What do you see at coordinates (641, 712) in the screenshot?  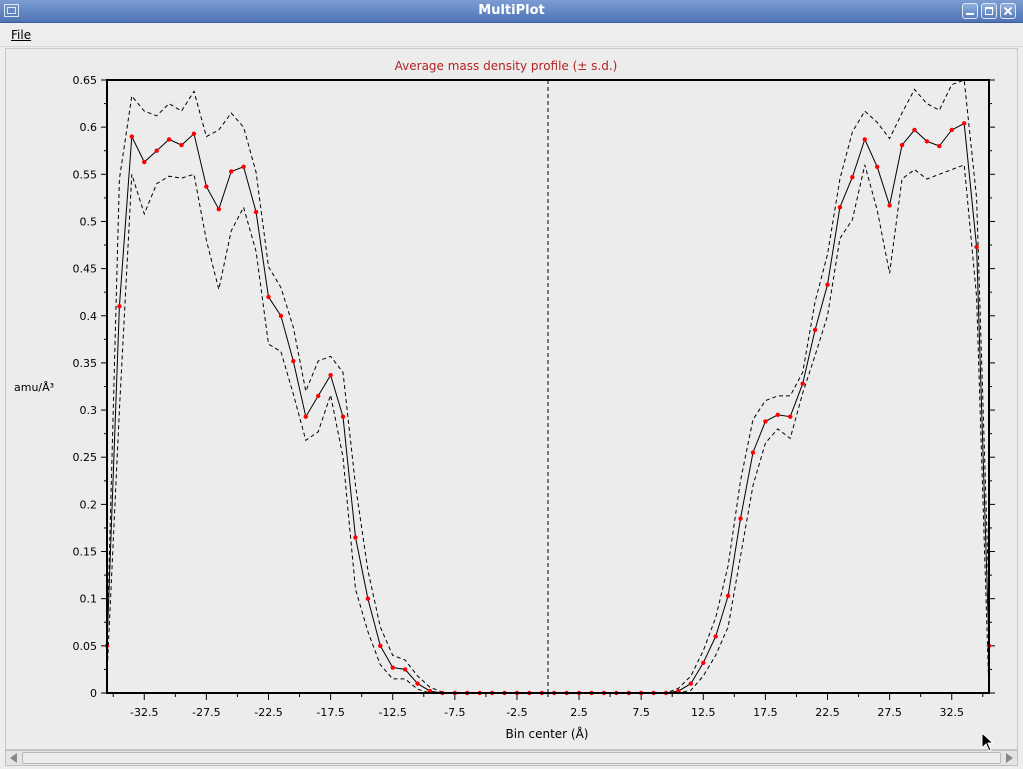 I see `x-tick-label: 7.5` at bounding box center [641, 712].